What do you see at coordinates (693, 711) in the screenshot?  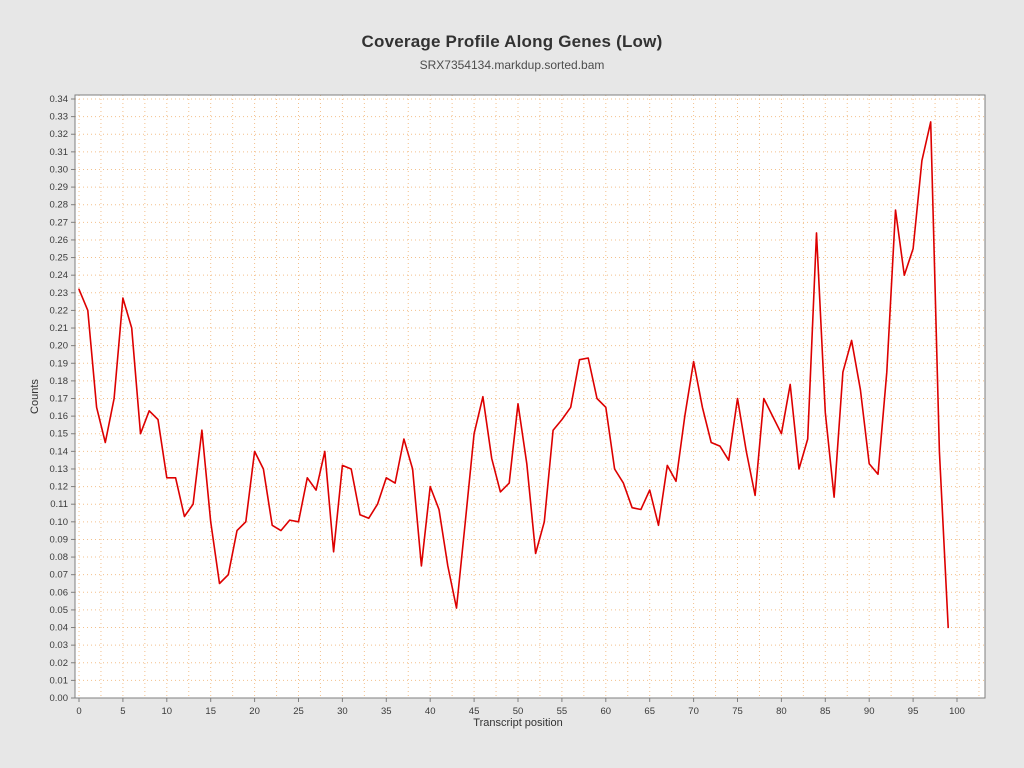 I see `svg-text: 70` at bounding box center [693, 711].